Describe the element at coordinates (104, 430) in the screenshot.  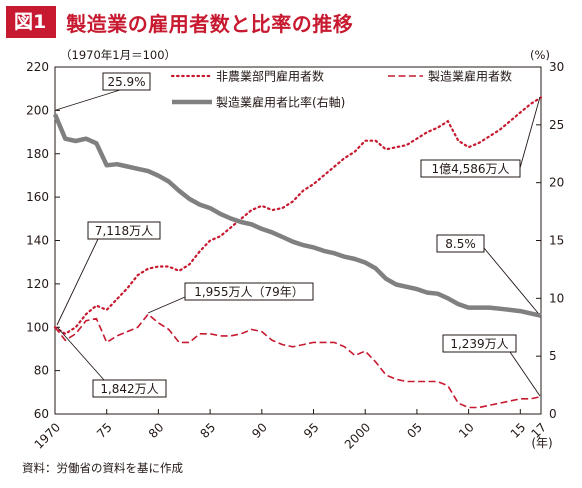
I see `x-tick-label: 75` at that location.